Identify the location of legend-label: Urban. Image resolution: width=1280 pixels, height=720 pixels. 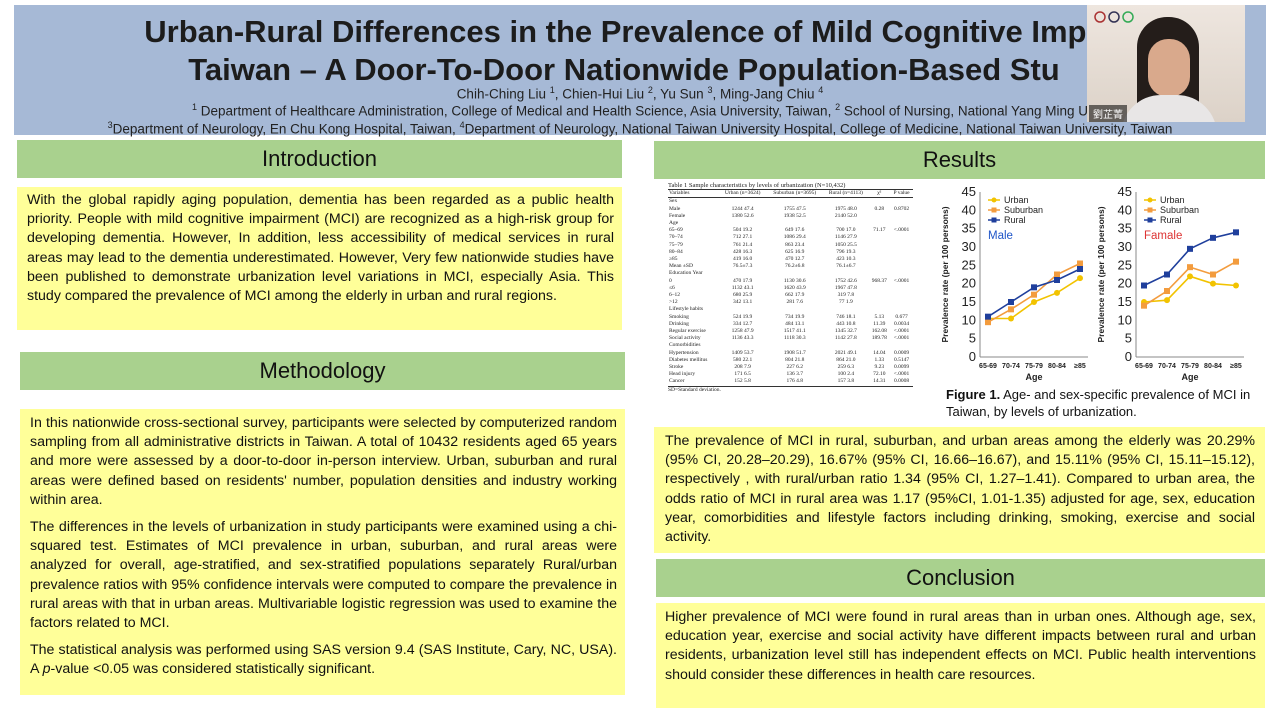
(1172, 200).